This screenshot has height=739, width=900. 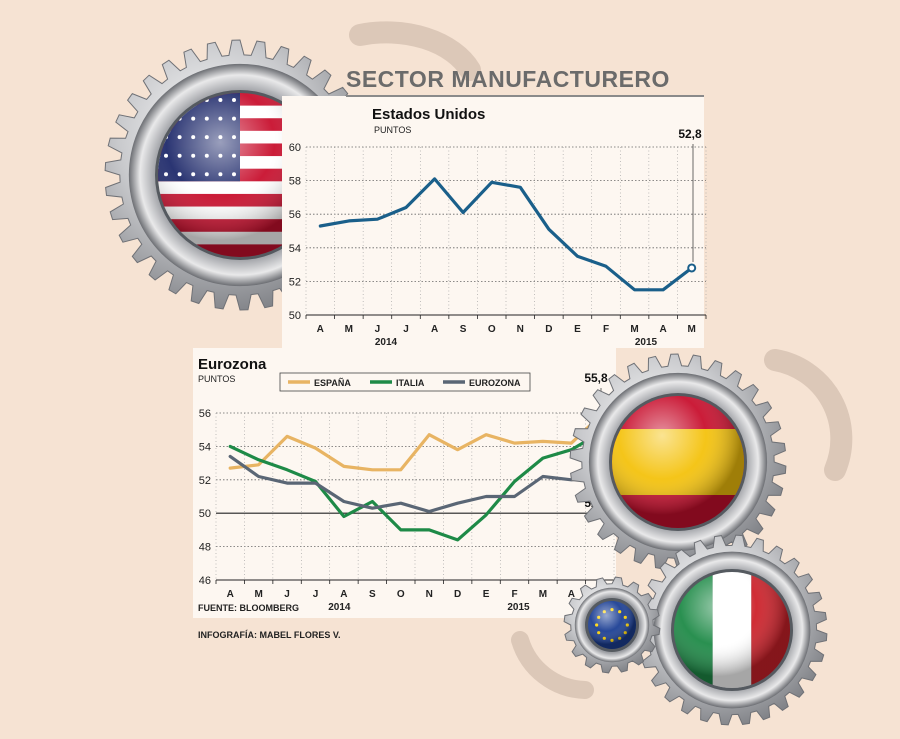 I want to click on title-rule, so click(x=525, y=96).